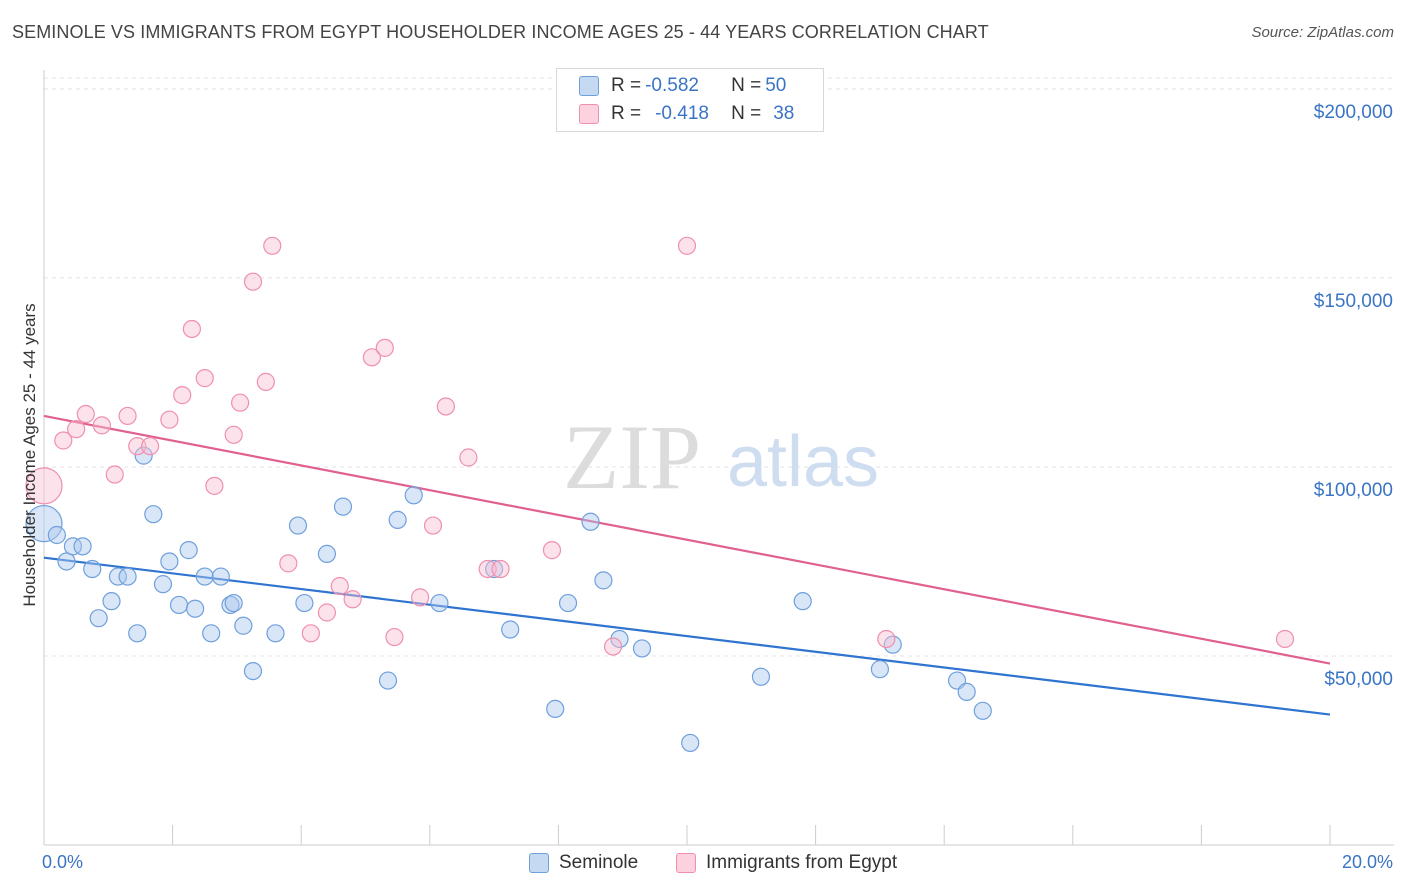  What do you see at coordinates (672, 85) in the screenshot?
I see `r-value: -0.582` at bounding box center [672, 85].